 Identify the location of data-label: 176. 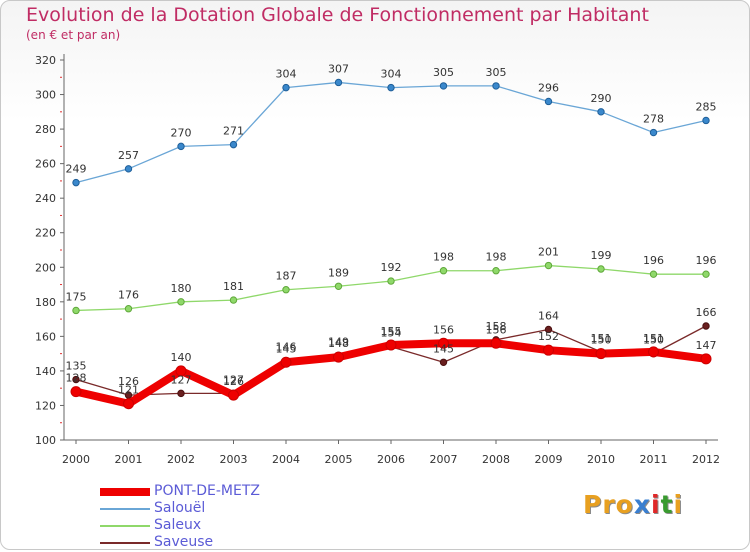
(128, 295).